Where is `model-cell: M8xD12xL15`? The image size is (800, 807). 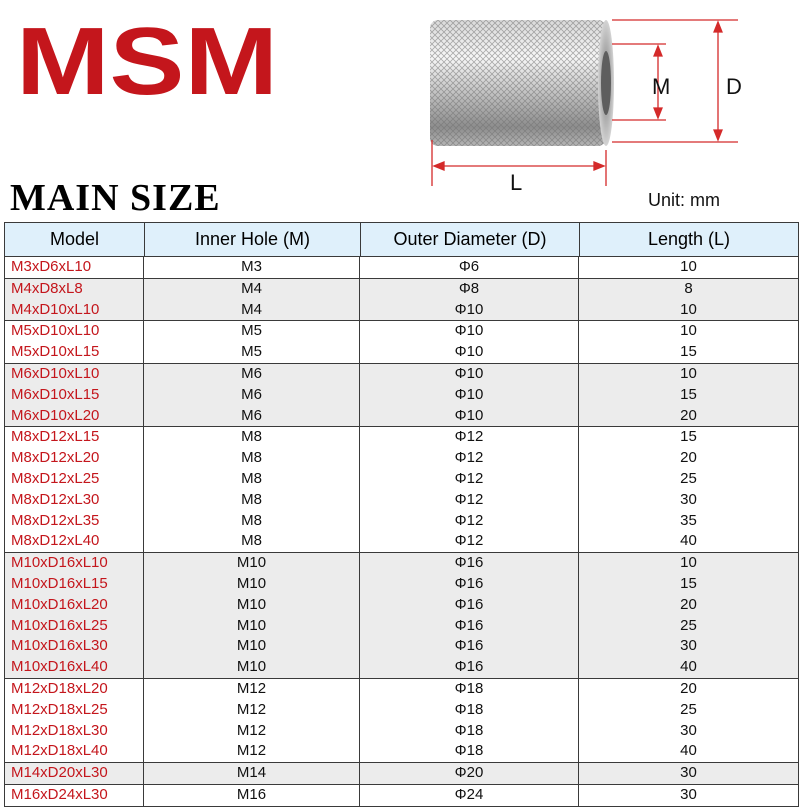
model-cell: M8xD12xL15 is located at coordinates (74, 438).